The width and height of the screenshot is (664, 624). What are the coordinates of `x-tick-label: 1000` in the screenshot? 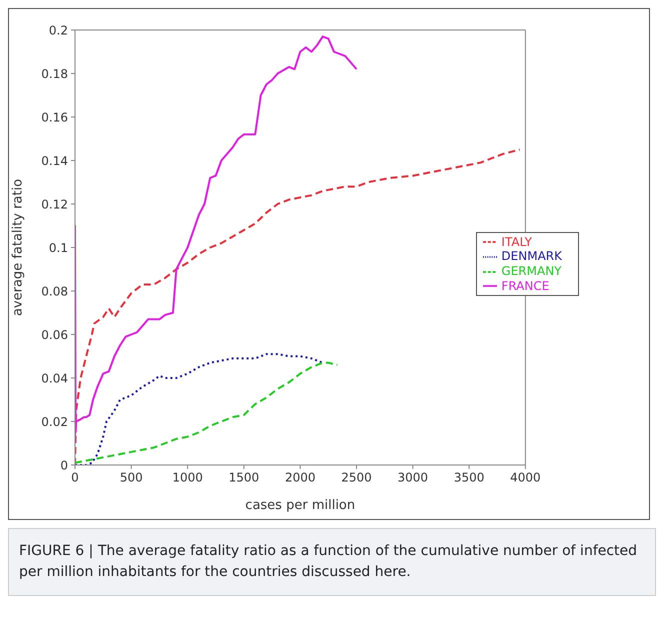 It's located at (187, 477).